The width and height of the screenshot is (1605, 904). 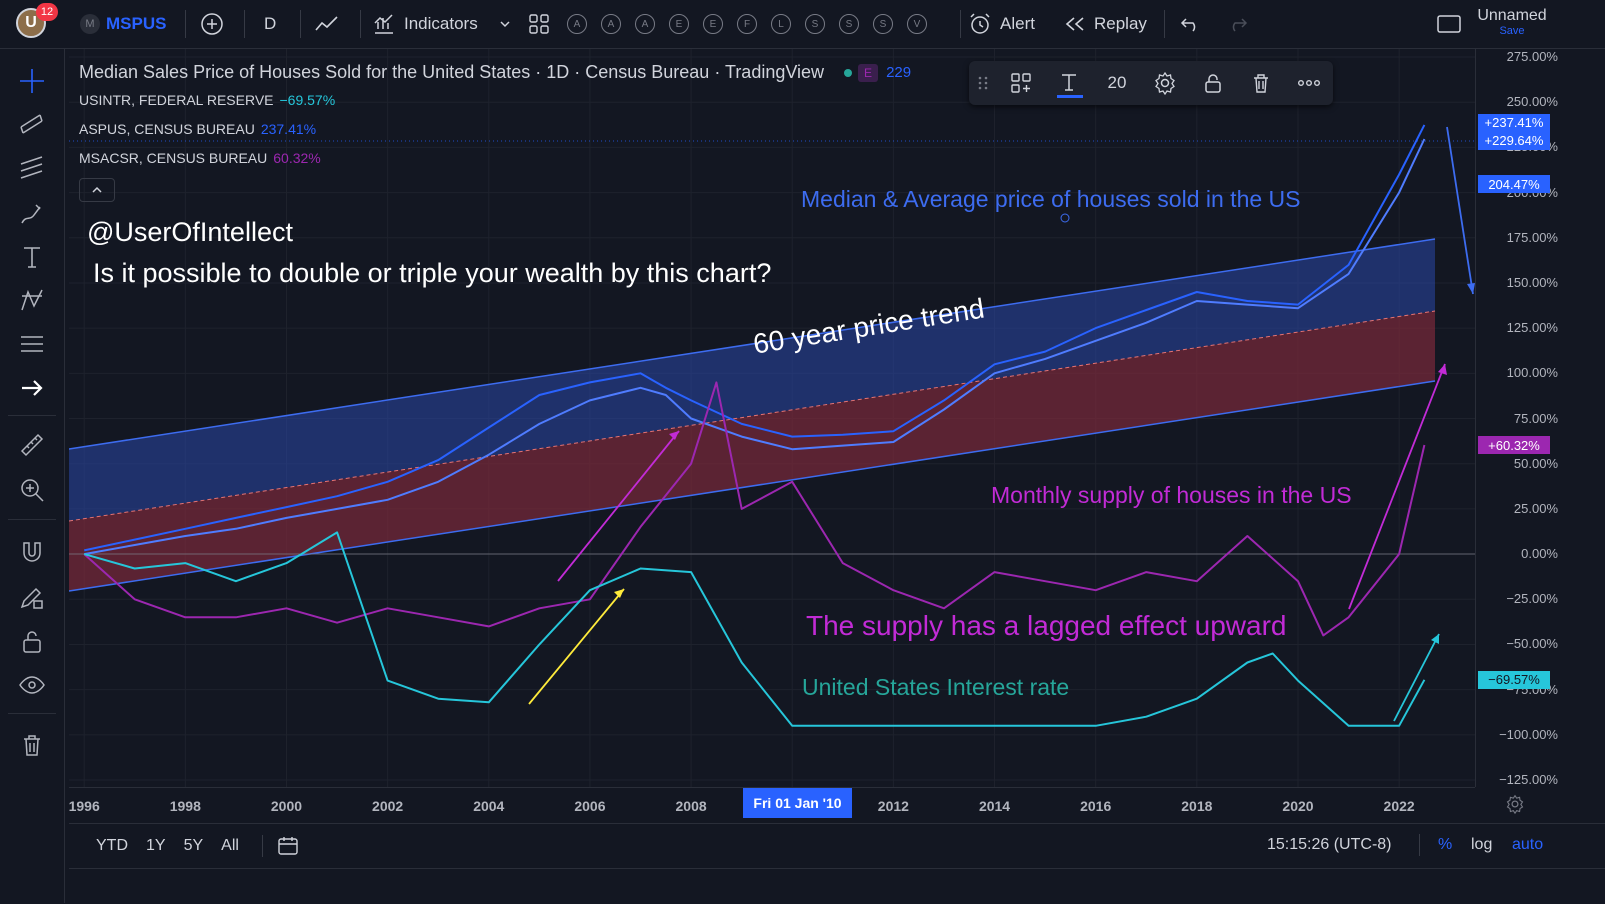 What do you see at coordinates (32, 745) in the screenshot?
I see `remove-drawings-tool` at bounding box center [32, 745].